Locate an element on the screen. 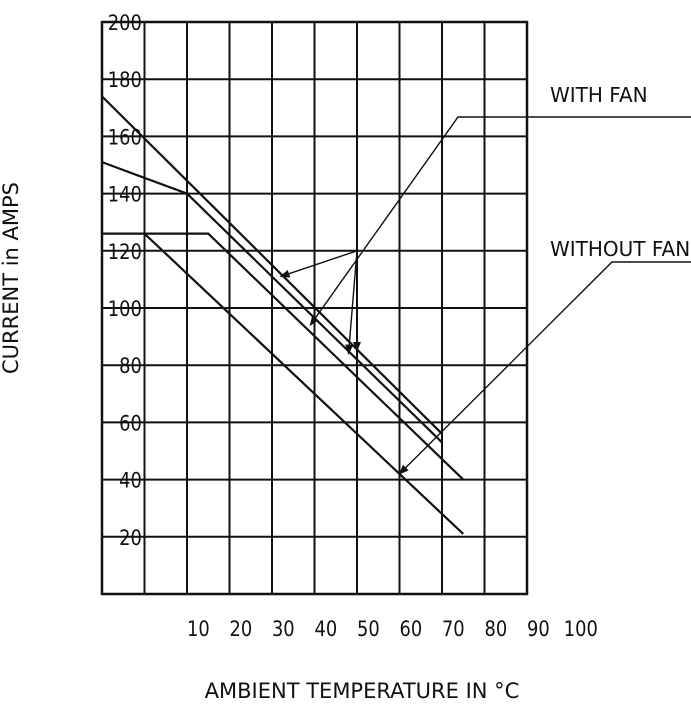  y-tick-label: 140 is located at coordinates (125, 194).